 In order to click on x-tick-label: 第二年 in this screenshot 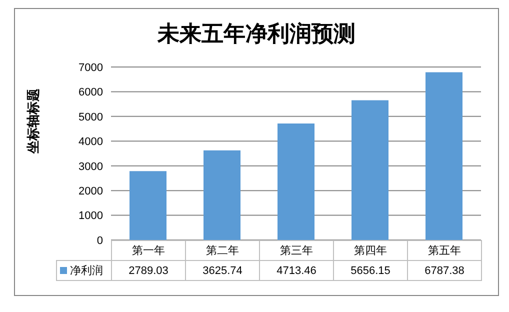, I will do `click(222, 250)`.